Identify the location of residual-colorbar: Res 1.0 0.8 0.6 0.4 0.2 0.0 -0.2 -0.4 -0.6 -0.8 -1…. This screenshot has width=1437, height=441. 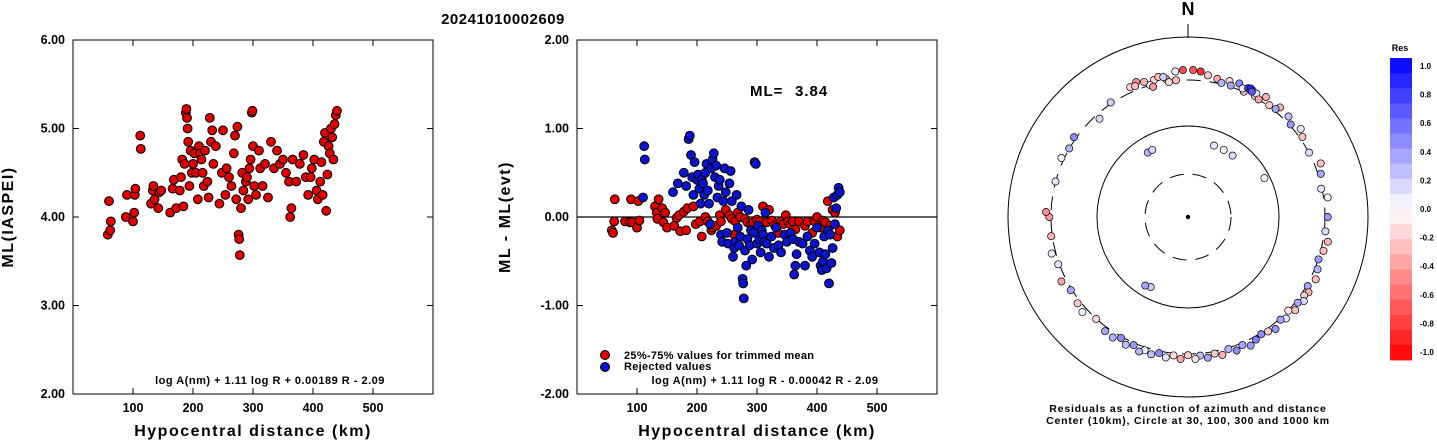
(1412, 202).